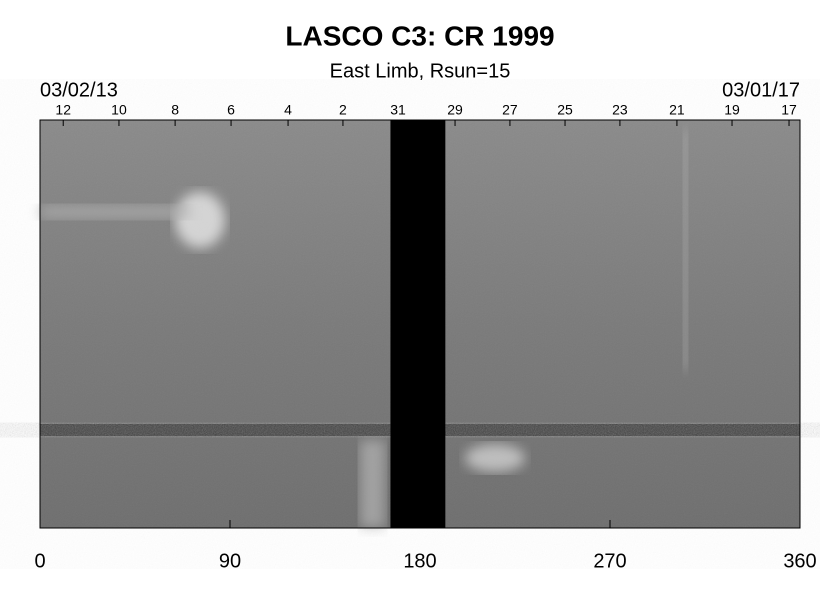 Image resolution: width=820 pixels, height=600 pixels. What do you see at coordinates (175, 110) in the screenshot?
I see `top-tick-label: 8` at bounding box center [175, 110].